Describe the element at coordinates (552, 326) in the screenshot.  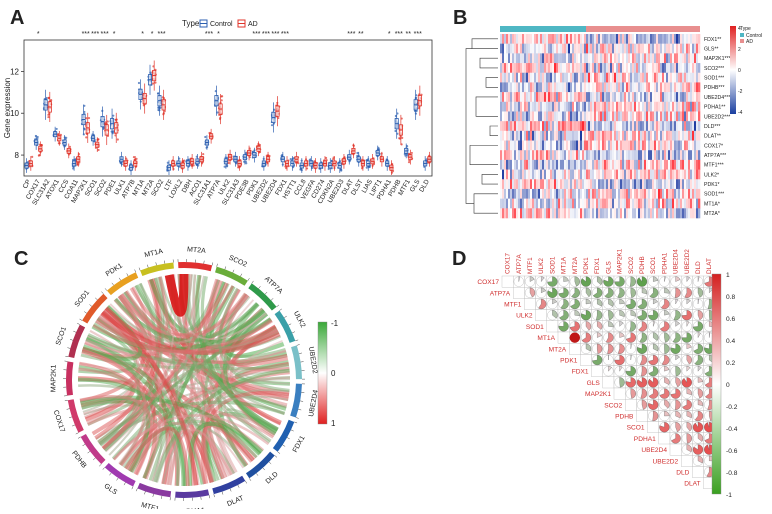
I see `matrix-cell` at that location.